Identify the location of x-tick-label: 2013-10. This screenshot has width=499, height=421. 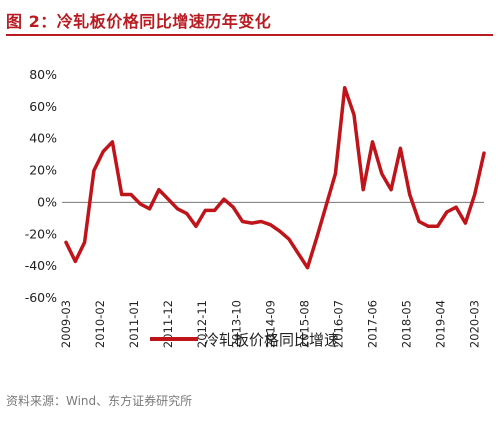
(236, 324).